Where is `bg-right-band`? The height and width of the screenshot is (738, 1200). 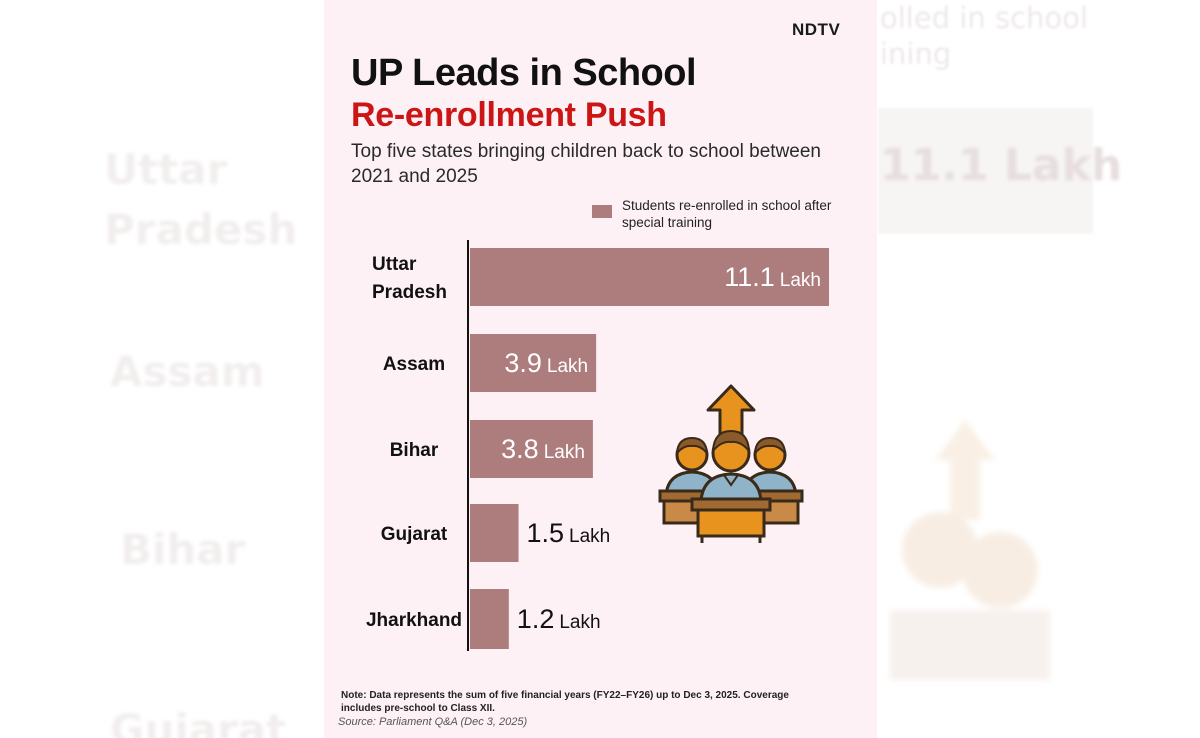 bg-right-band is located at coordinates (985, 171).